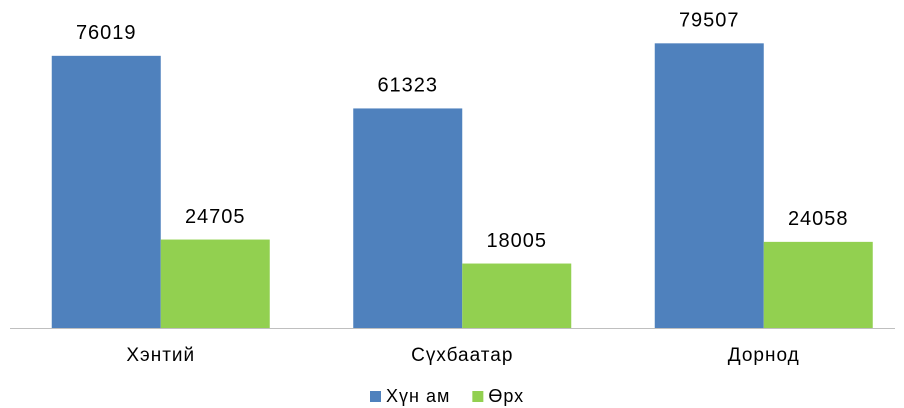 This screenshot has width=904, height=408. I want to click on legend-label: Хүн ам, so click(418, 396).